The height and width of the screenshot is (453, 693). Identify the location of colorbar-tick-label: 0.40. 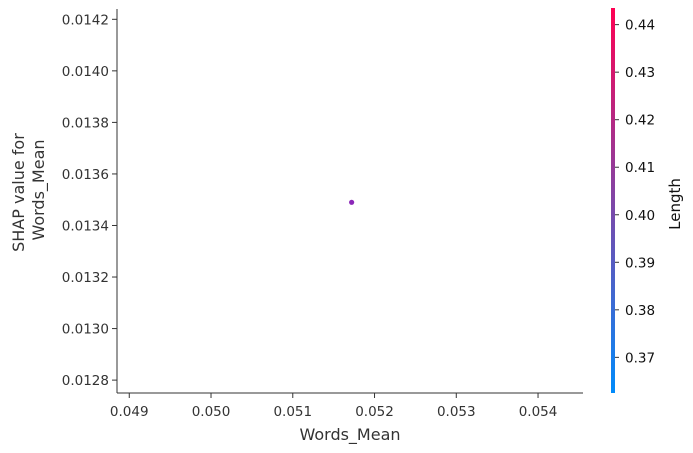
(640, 216).